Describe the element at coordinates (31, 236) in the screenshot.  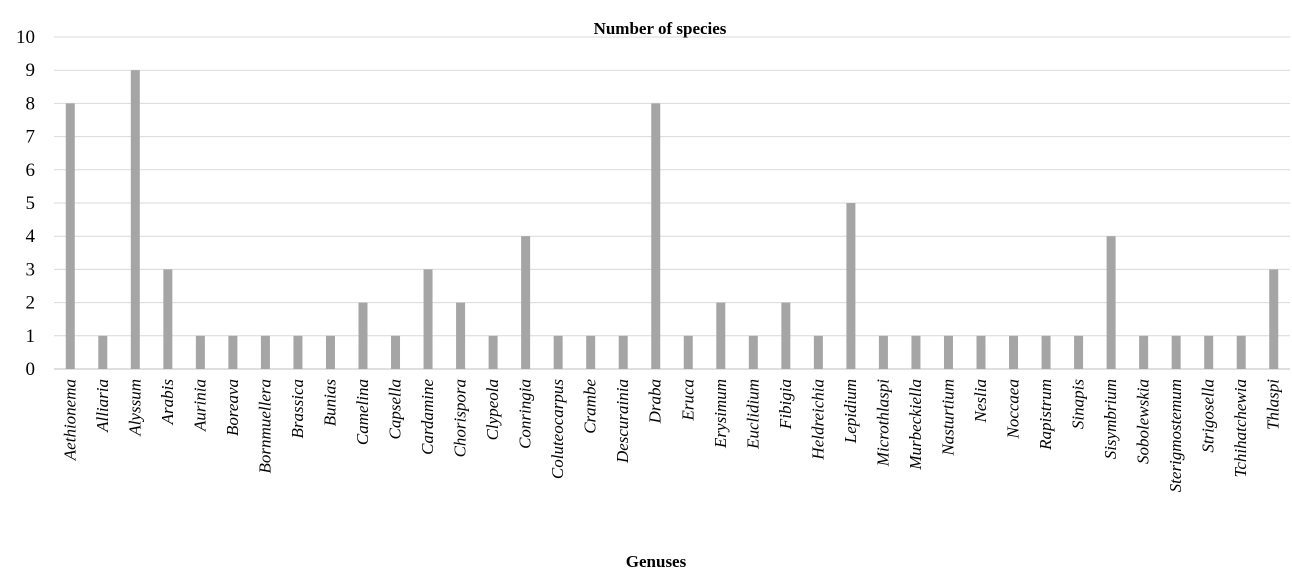
I see `y-tick-label: 4` at that location.